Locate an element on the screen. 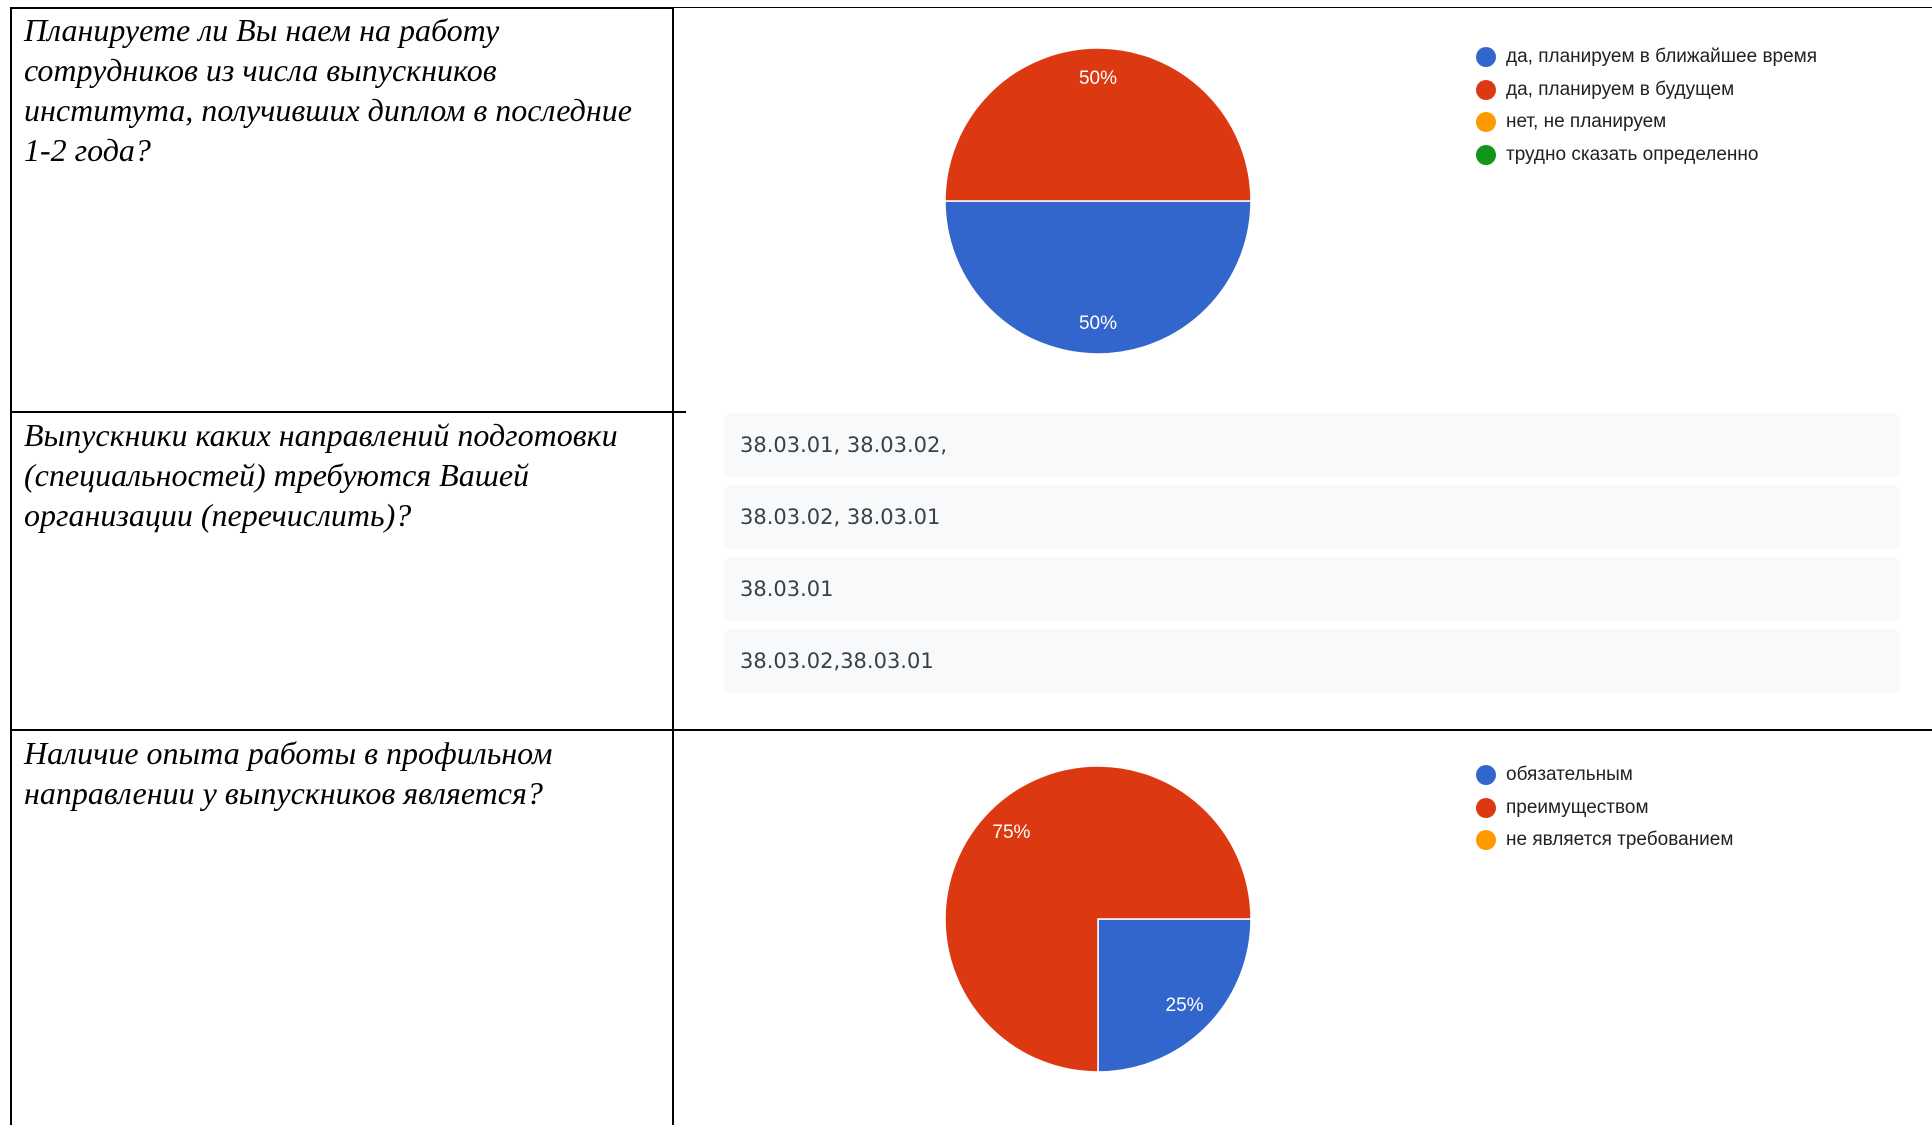 The height and width of the screenshot is (1125, 1932). legend-label: не является требованием is located at coordinates (1620, 840).